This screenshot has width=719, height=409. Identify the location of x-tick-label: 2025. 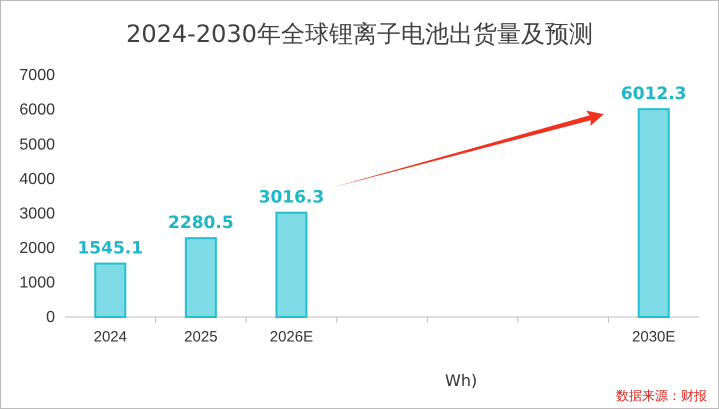
(201, 337).